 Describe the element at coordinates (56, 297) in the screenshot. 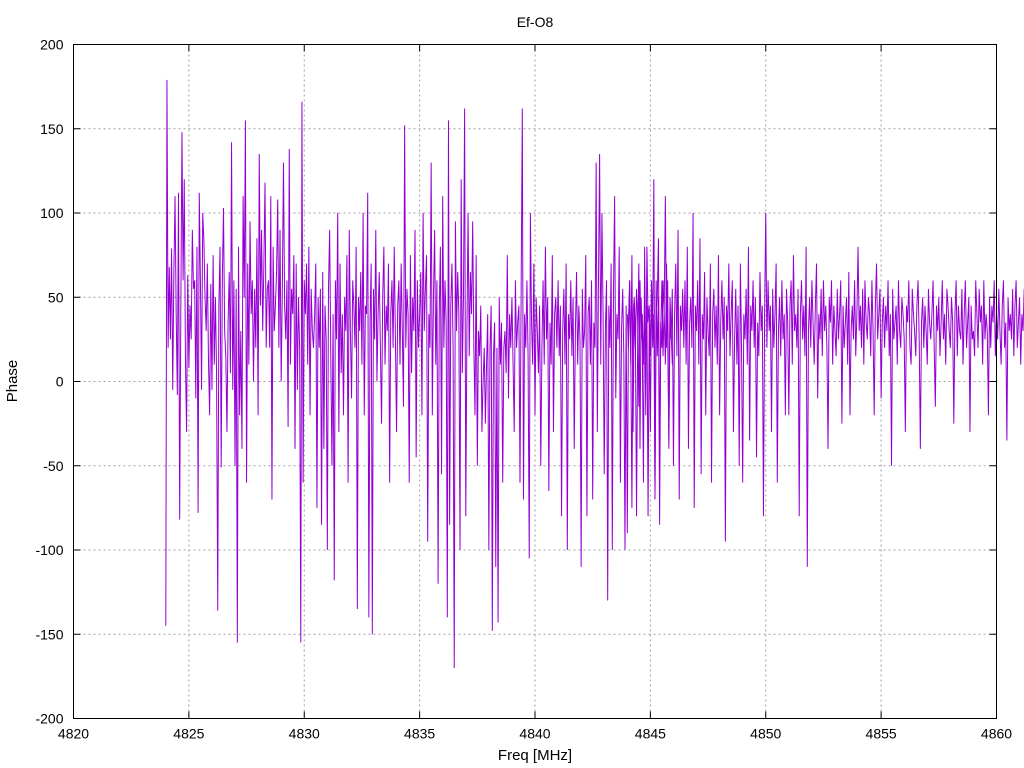

I see `y-tick-label: 50` at that location.